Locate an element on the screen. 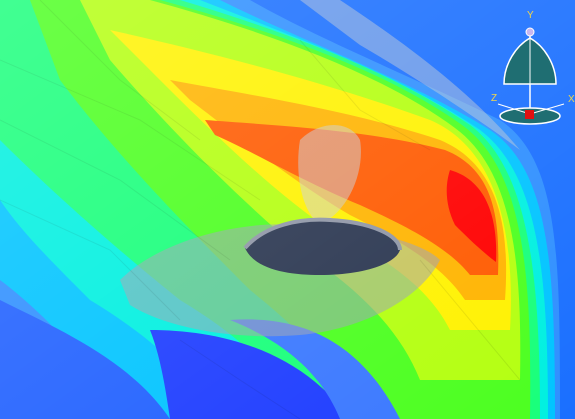 Image resolution: width=575 pixels, height=419 pixels. view-orientation-triad: Y X Z is located at coordinates (529, 73).